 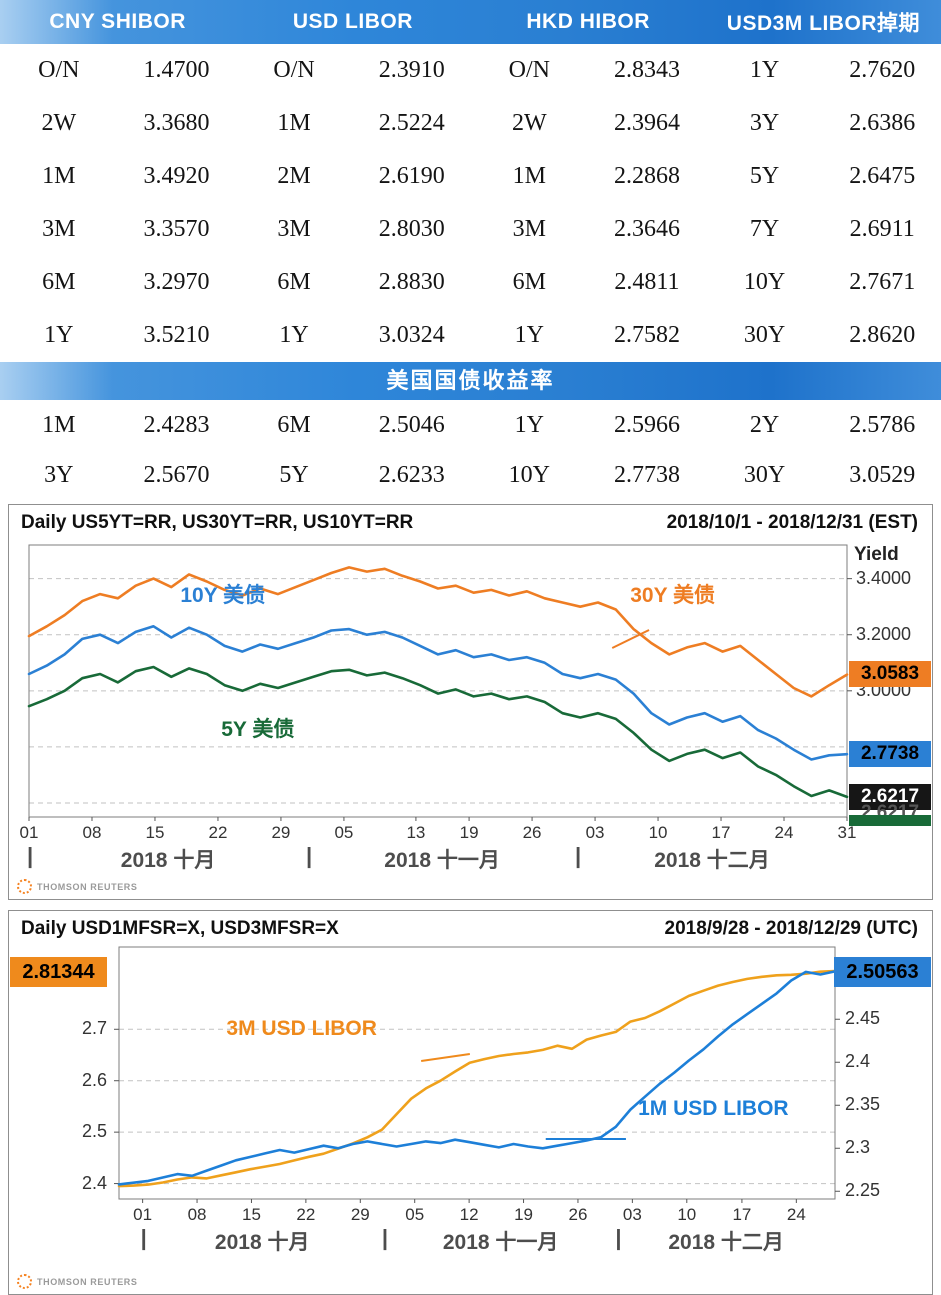 What do you see at coordinates (687, 1214) in the screenshot?
I see `x-axis-tick-label: 10` at bounding box center [687, 1214].